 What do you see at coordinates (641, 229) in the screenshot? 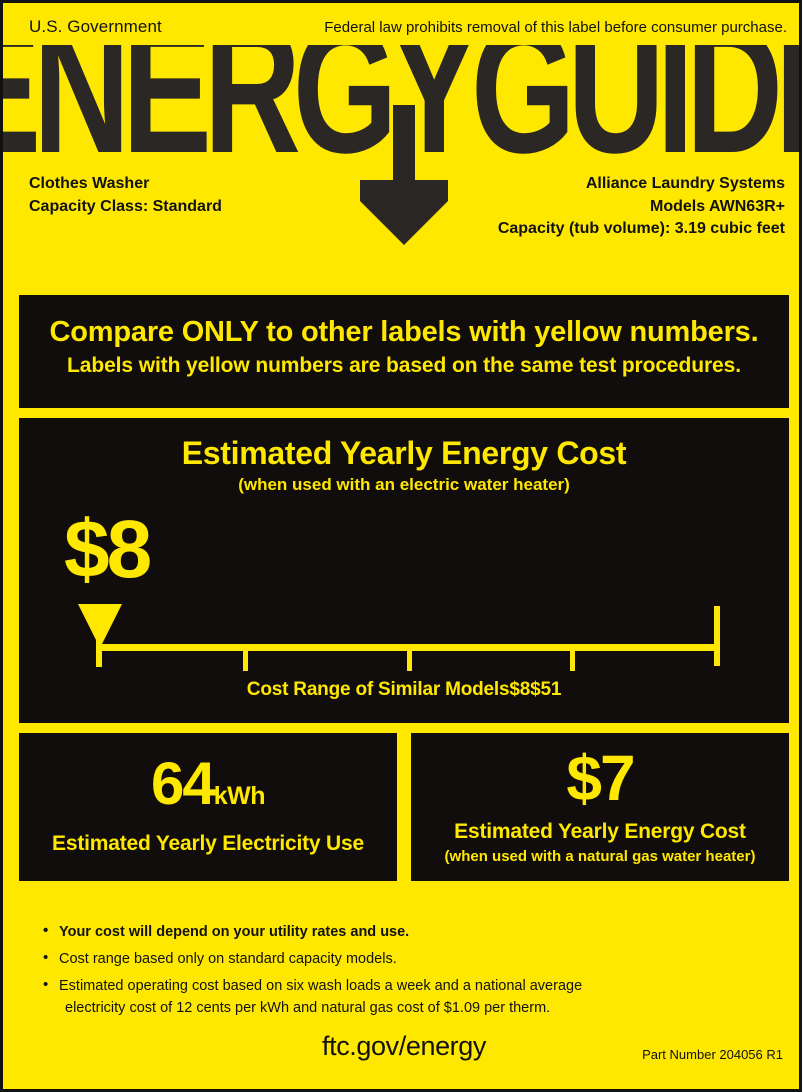
I see `tub-volume: Capacity (tub volume): 3.19 cubic feet` at bounding box center [641, 229].